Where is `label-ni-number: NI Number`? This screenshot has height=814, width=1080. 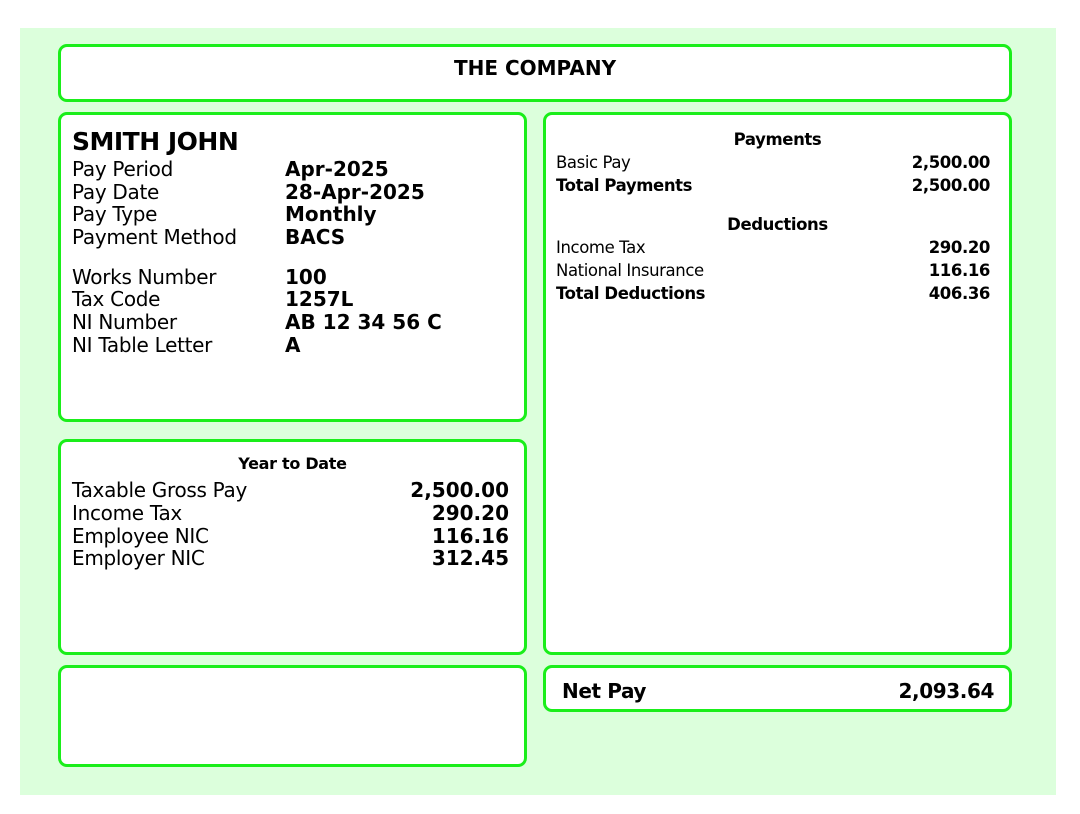 label-ni-number: NI Number is located at coordinates (124, 322).